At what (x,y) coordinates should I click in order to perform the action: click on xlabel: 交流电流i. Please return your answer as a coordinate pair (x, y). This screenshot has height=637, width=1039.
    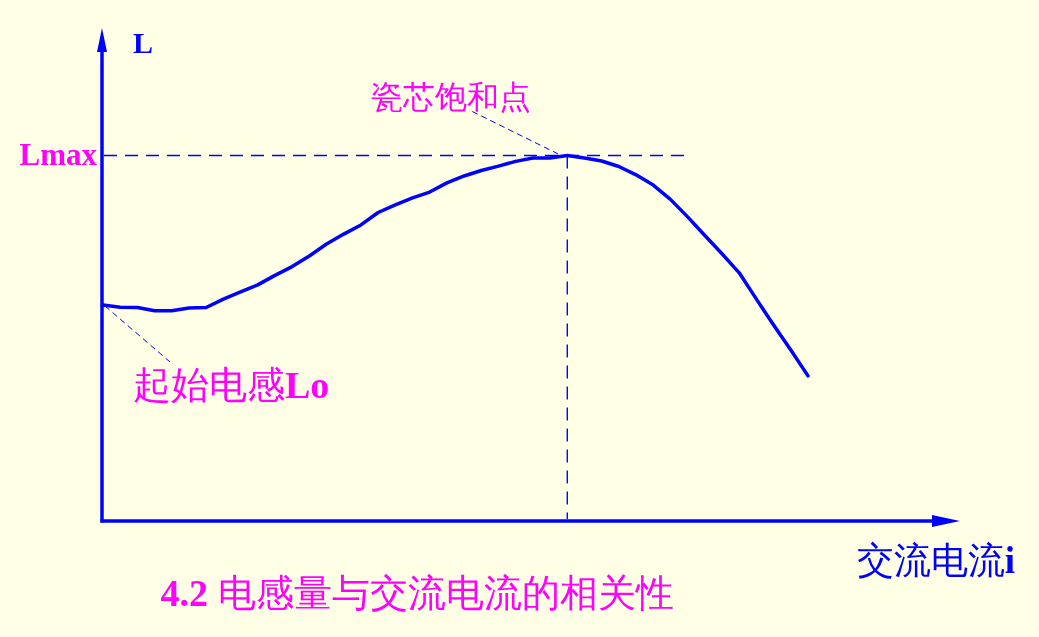
    Looking at the image, I should click on (935, 560).